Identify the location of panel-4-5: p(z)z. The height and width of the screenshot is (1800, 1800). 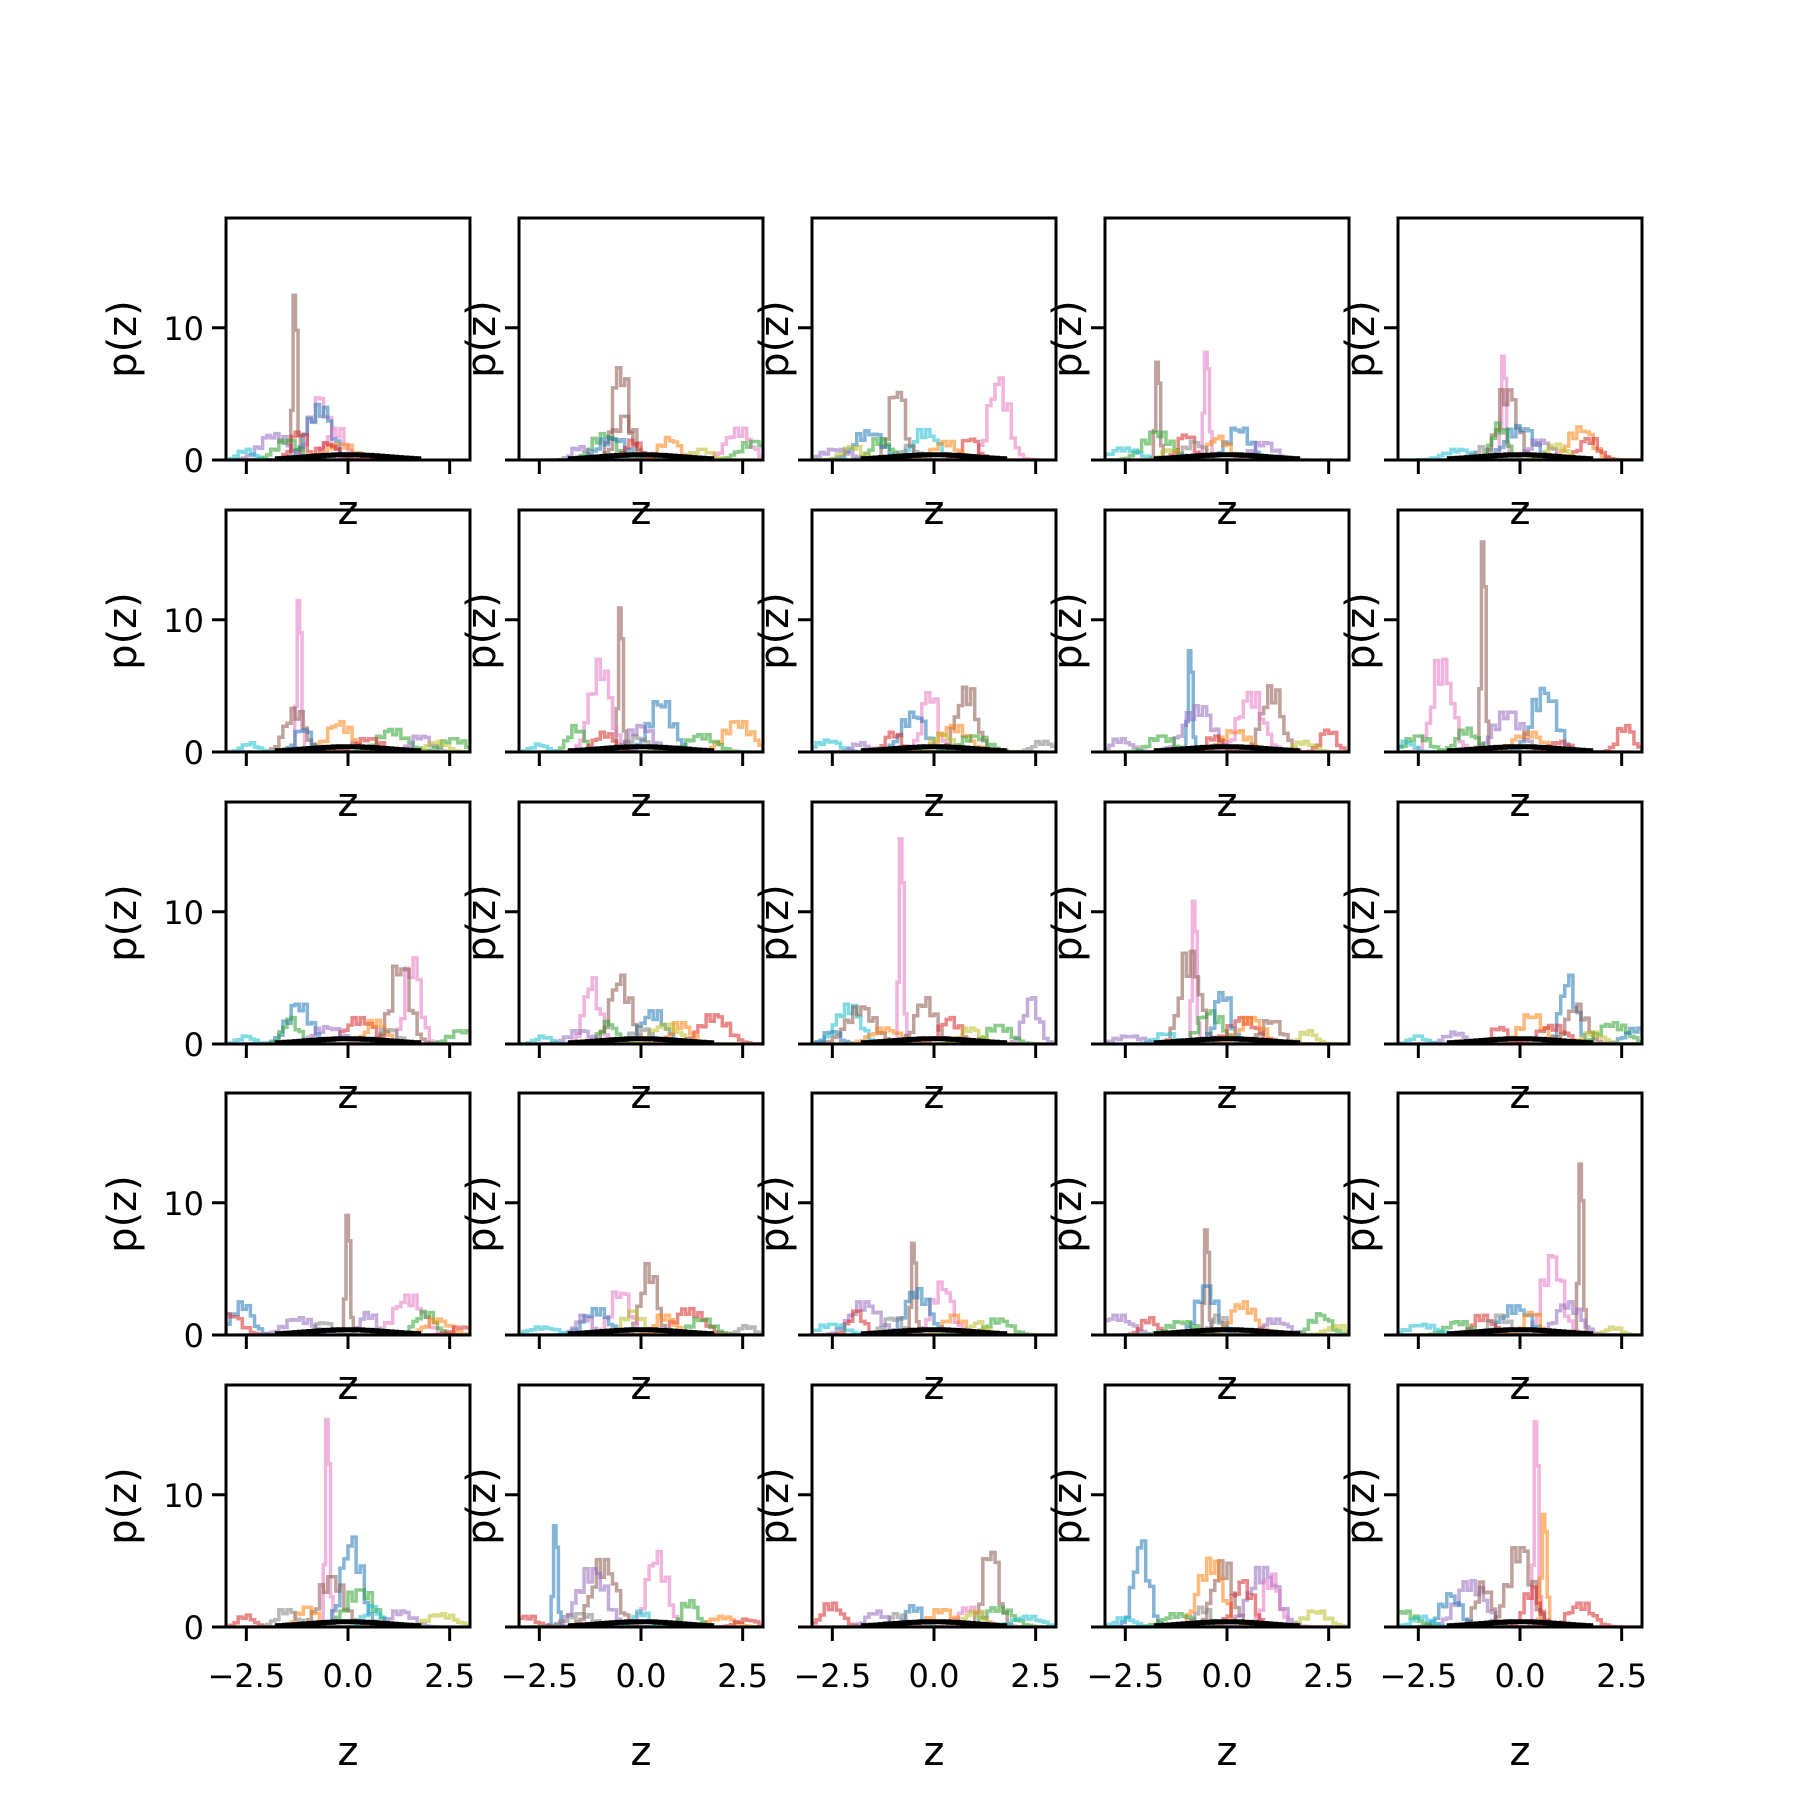
(1491, 1250).